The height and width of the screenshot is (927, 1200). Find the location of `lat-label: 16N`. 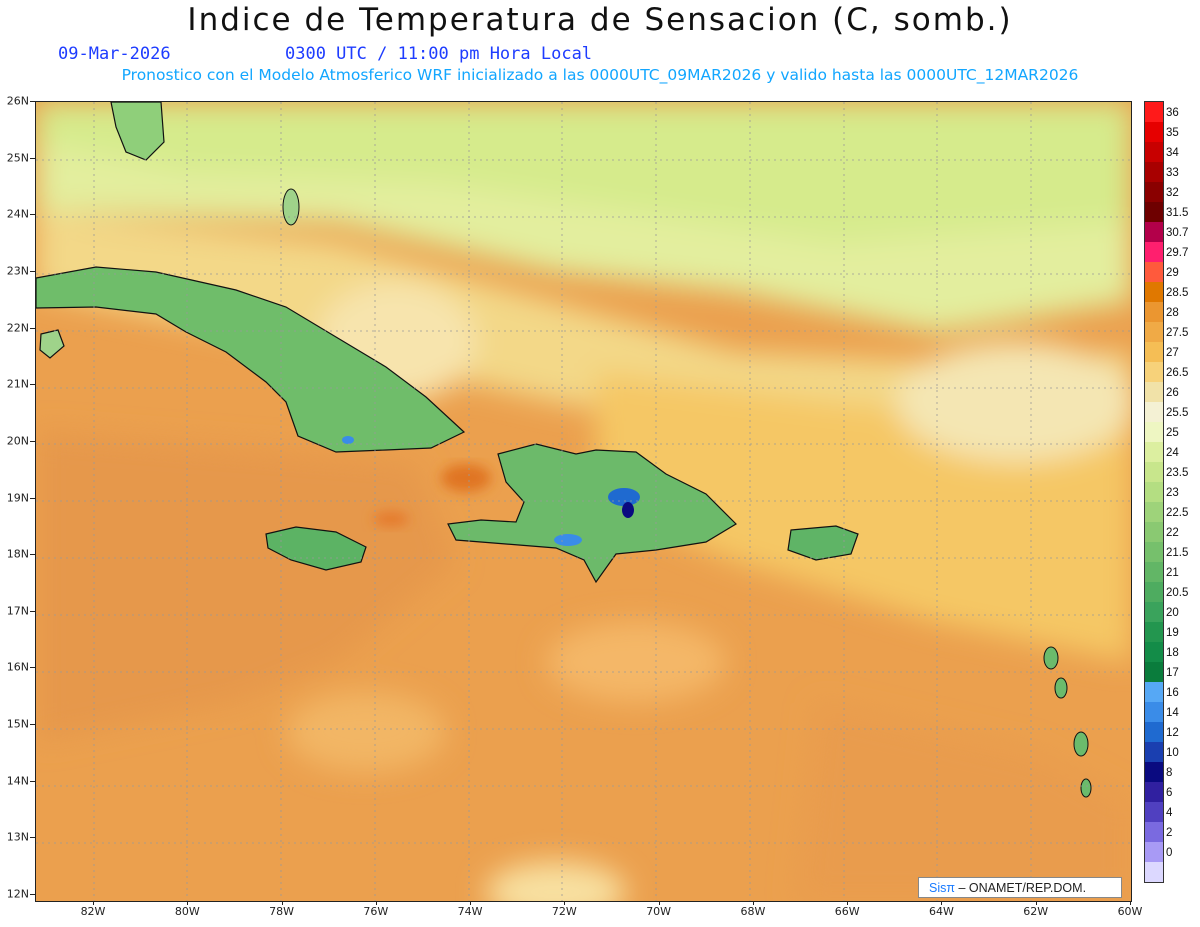

lat-label: 16N is located at coordinates (17, 667).